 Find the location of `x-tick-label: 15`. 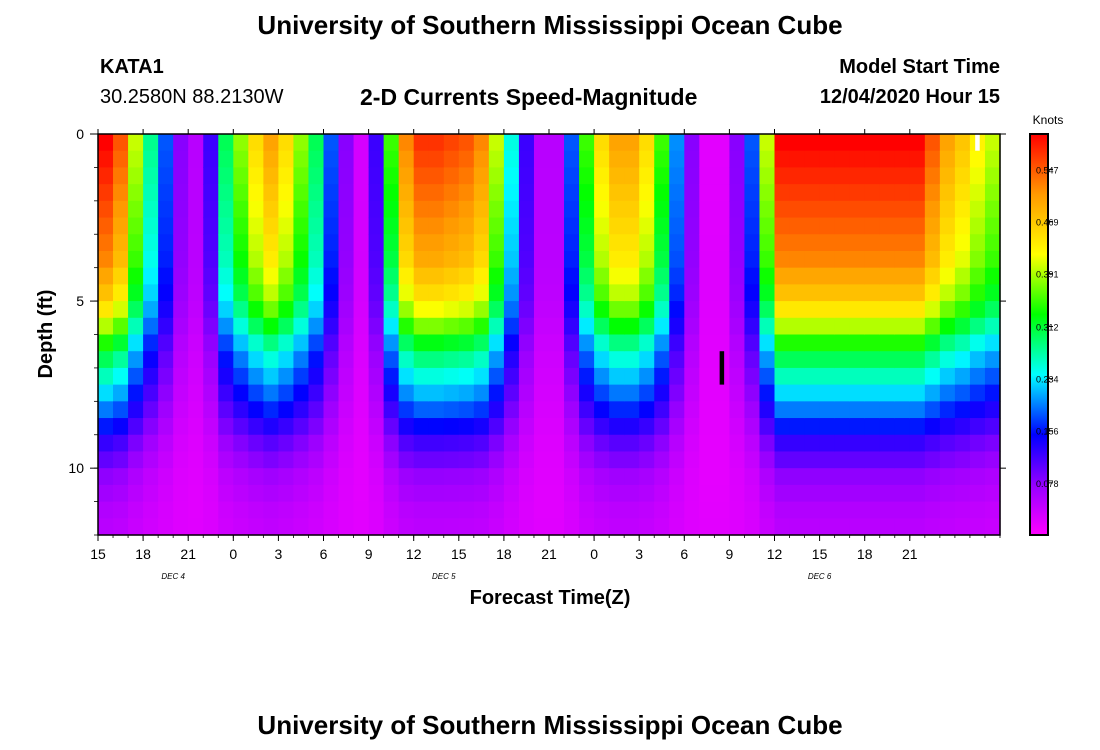

x-tick-label: 15 is located at coordinates (459, 554).